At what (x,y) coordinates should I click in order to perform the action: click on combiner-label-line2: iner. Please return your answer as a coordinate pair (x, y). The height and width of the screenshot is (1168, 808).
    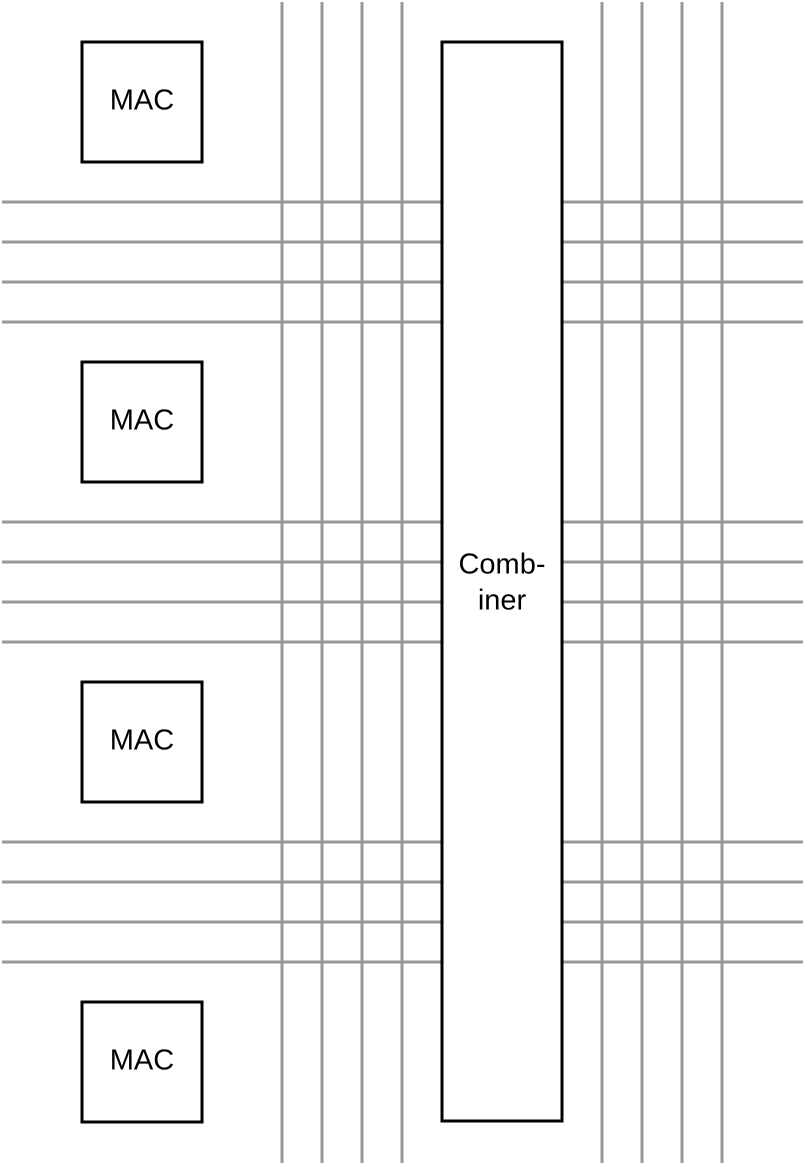
    Looking at the image, I should click on (502, 601).